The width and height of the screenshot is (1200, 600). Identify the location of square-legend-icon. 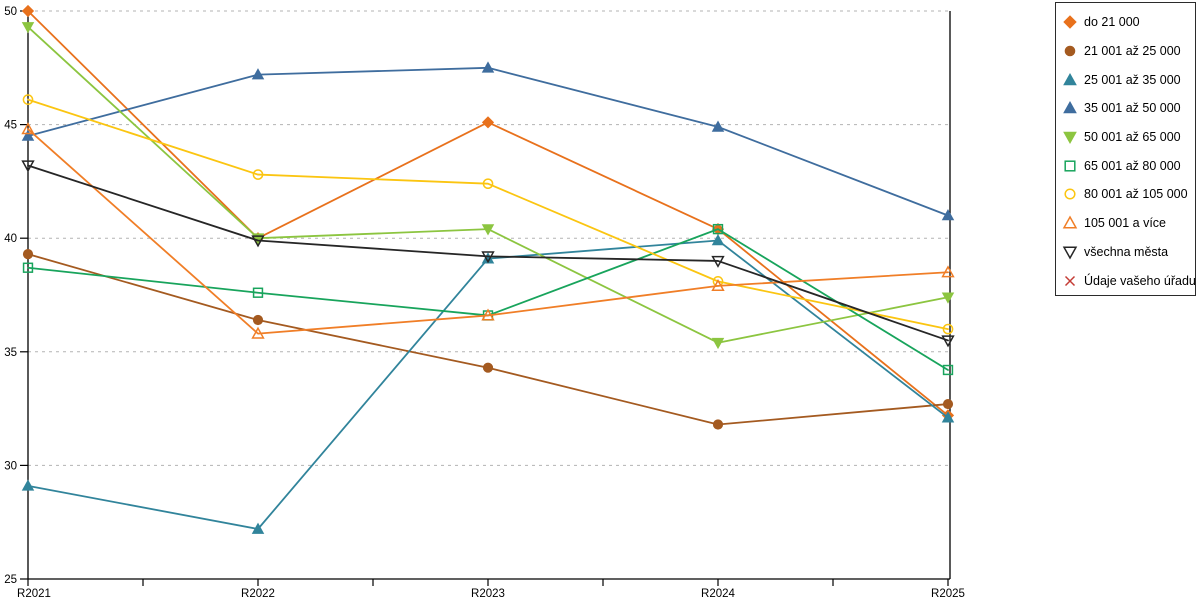
(1070, 166).